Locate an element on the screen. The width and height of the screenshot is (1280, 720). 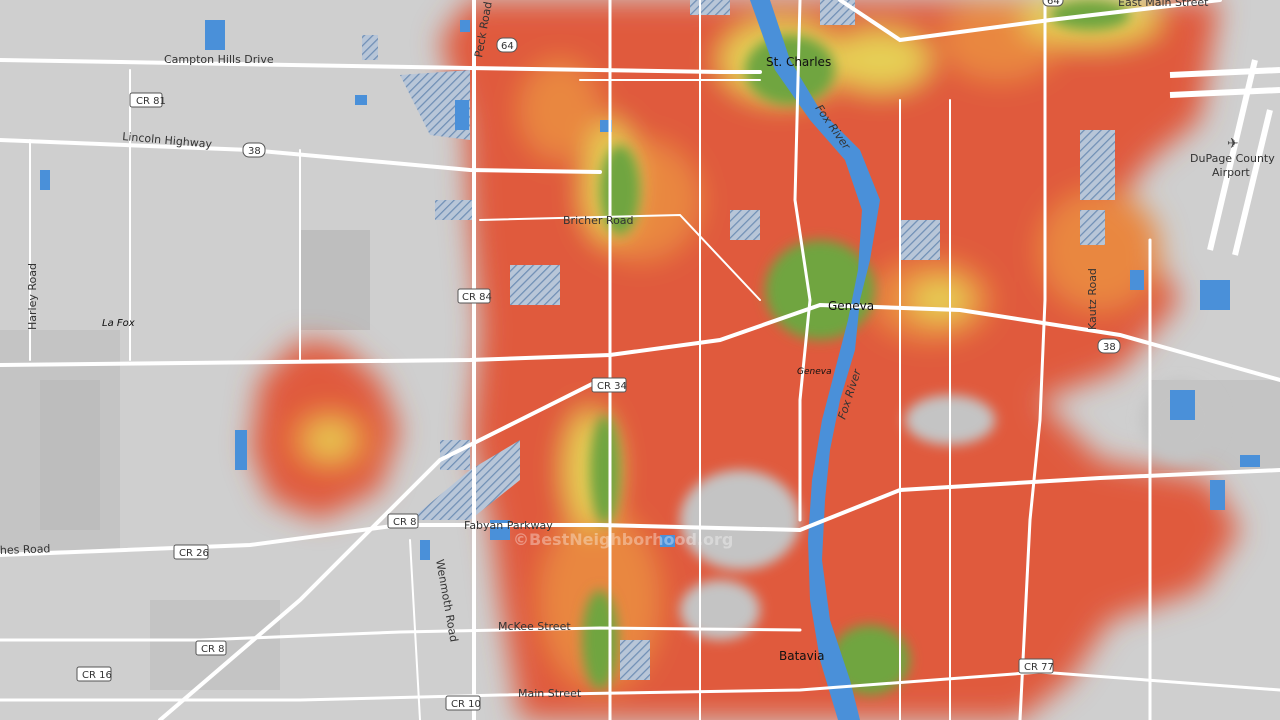
town-label-geneva-small: Geneva is located at coordinates (814, 372).